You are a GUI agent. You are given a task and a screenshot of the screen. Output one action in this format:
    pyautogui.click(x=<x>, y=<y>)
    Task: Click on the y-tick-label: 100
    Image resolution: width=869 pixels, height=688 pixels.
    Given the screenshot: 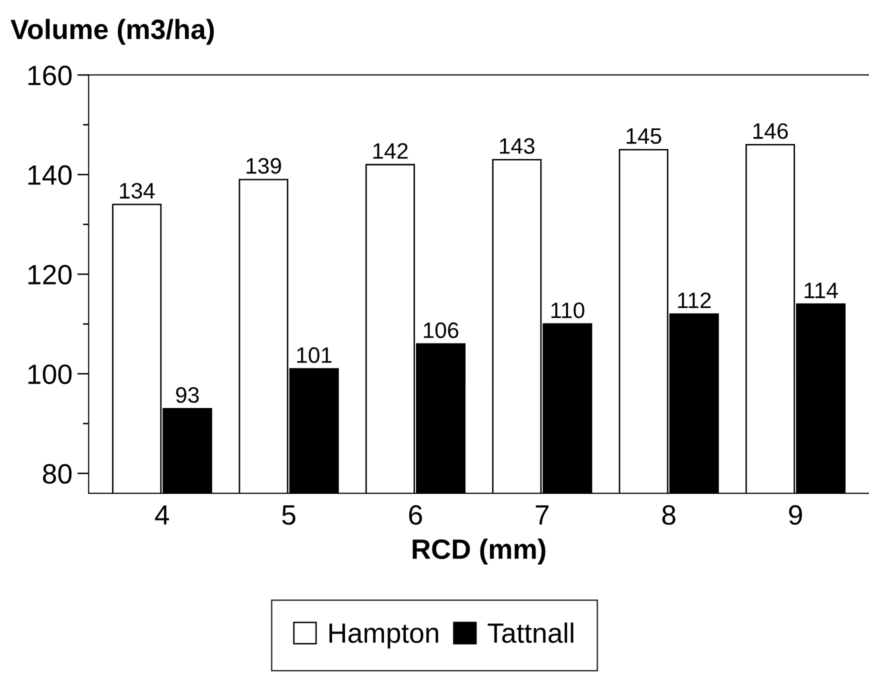 What is the action you would take?
    pyautogui.click(x=50, y=374)
    